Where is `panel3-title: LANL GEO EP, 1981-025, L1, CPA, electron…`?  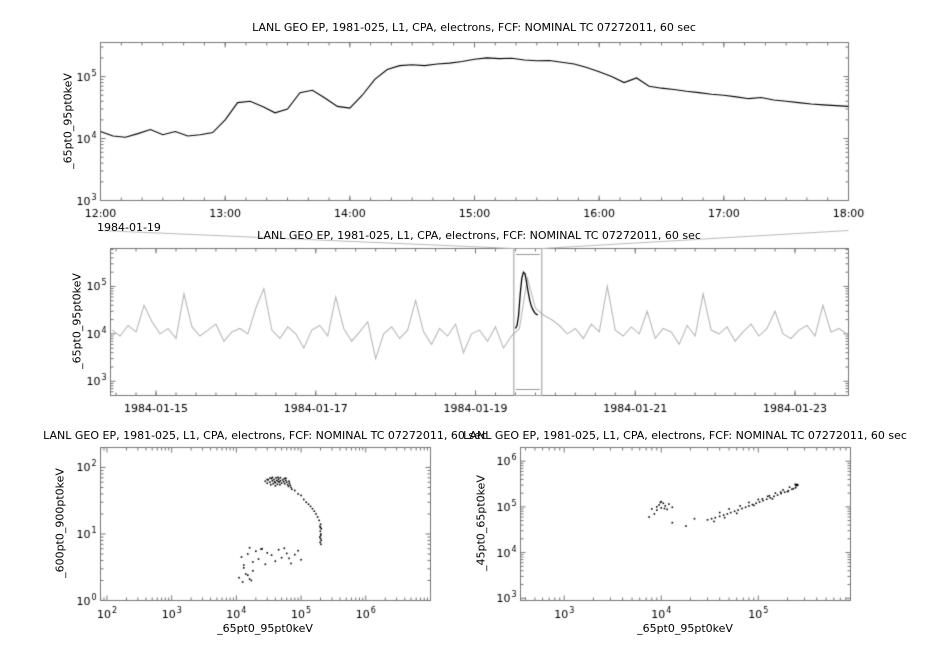 panel3-title: LANL GEO EP, 1981-025, L1, CPA, electron… is located at coordinates (265, 435).